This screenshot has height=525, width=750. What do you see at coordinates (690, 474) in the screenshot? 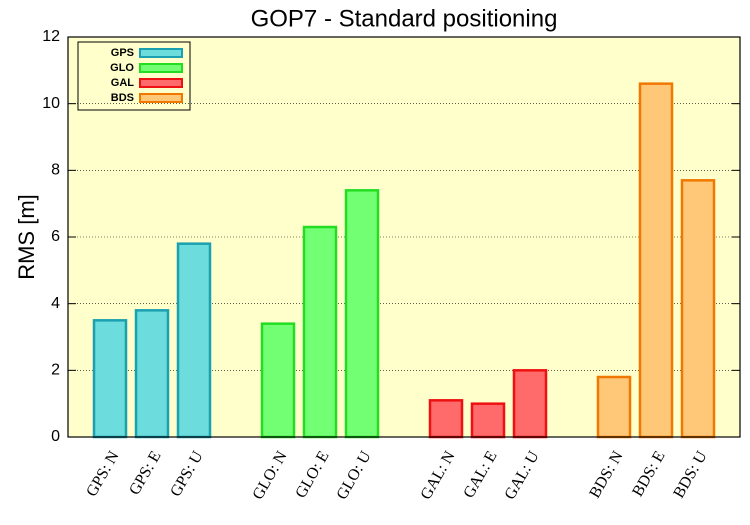
I see `x-tick-label: BDS: U` at bounding box center [690, 474].